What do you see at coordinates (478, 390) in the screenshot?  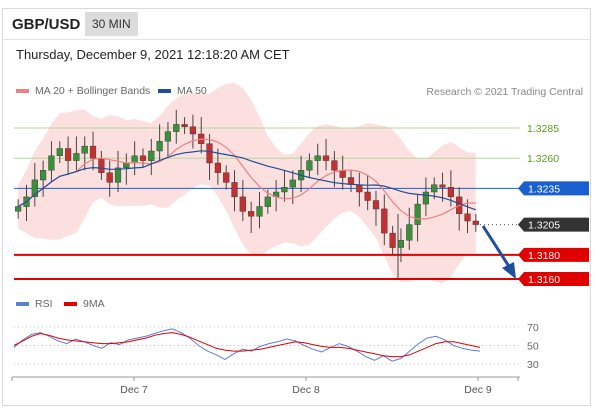 I see `x-tick-label: Dec 9` at bounding box center [478, 390].